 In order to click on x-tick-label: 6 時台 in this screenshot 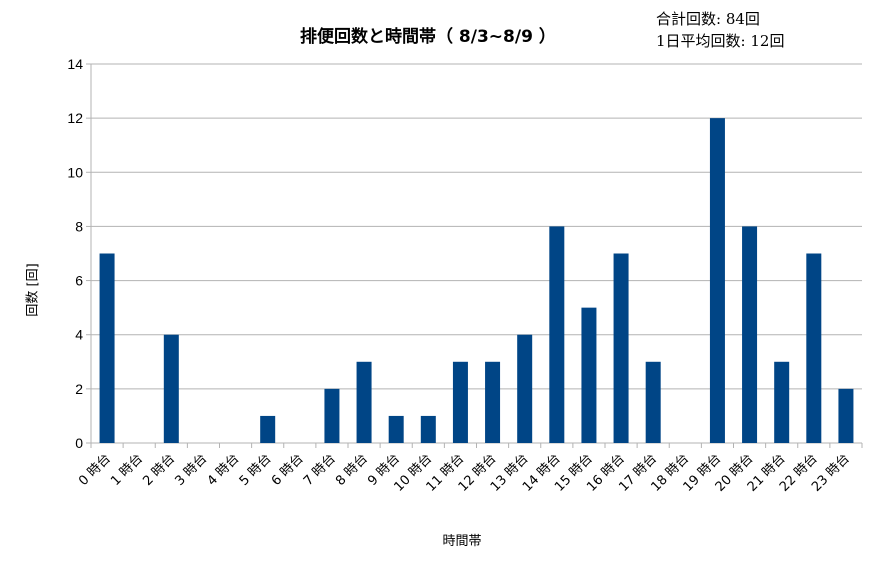, I will do `click(288, 470)`.